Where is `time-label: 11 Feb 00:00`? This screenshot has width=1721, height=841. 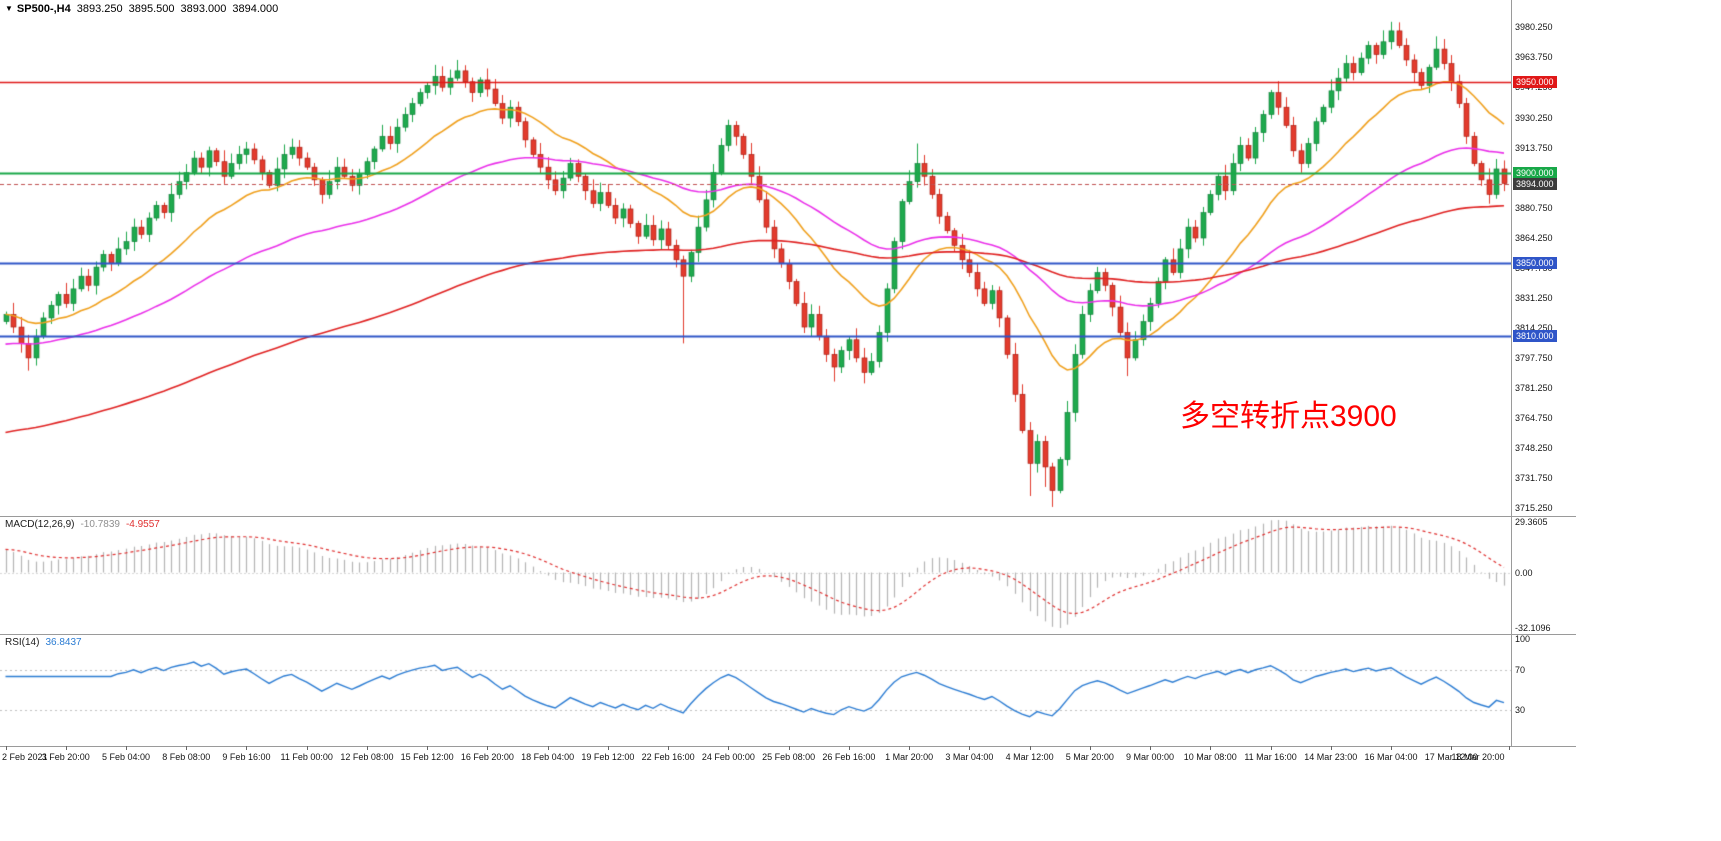
time-label: 11 Feb 00:00 is located at coordinates (306, 757).